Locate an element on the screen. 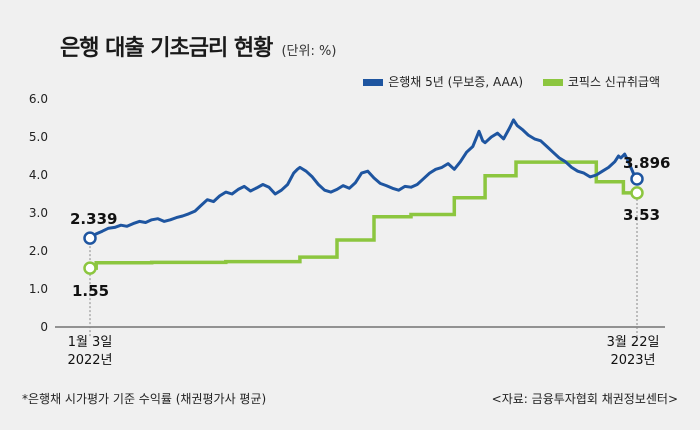 Image resolution: width=700 pixels, height=430 pixels. title-row: 은행 대출 기초금리 현황 (단위: %) is located at coordinates (198, 46).